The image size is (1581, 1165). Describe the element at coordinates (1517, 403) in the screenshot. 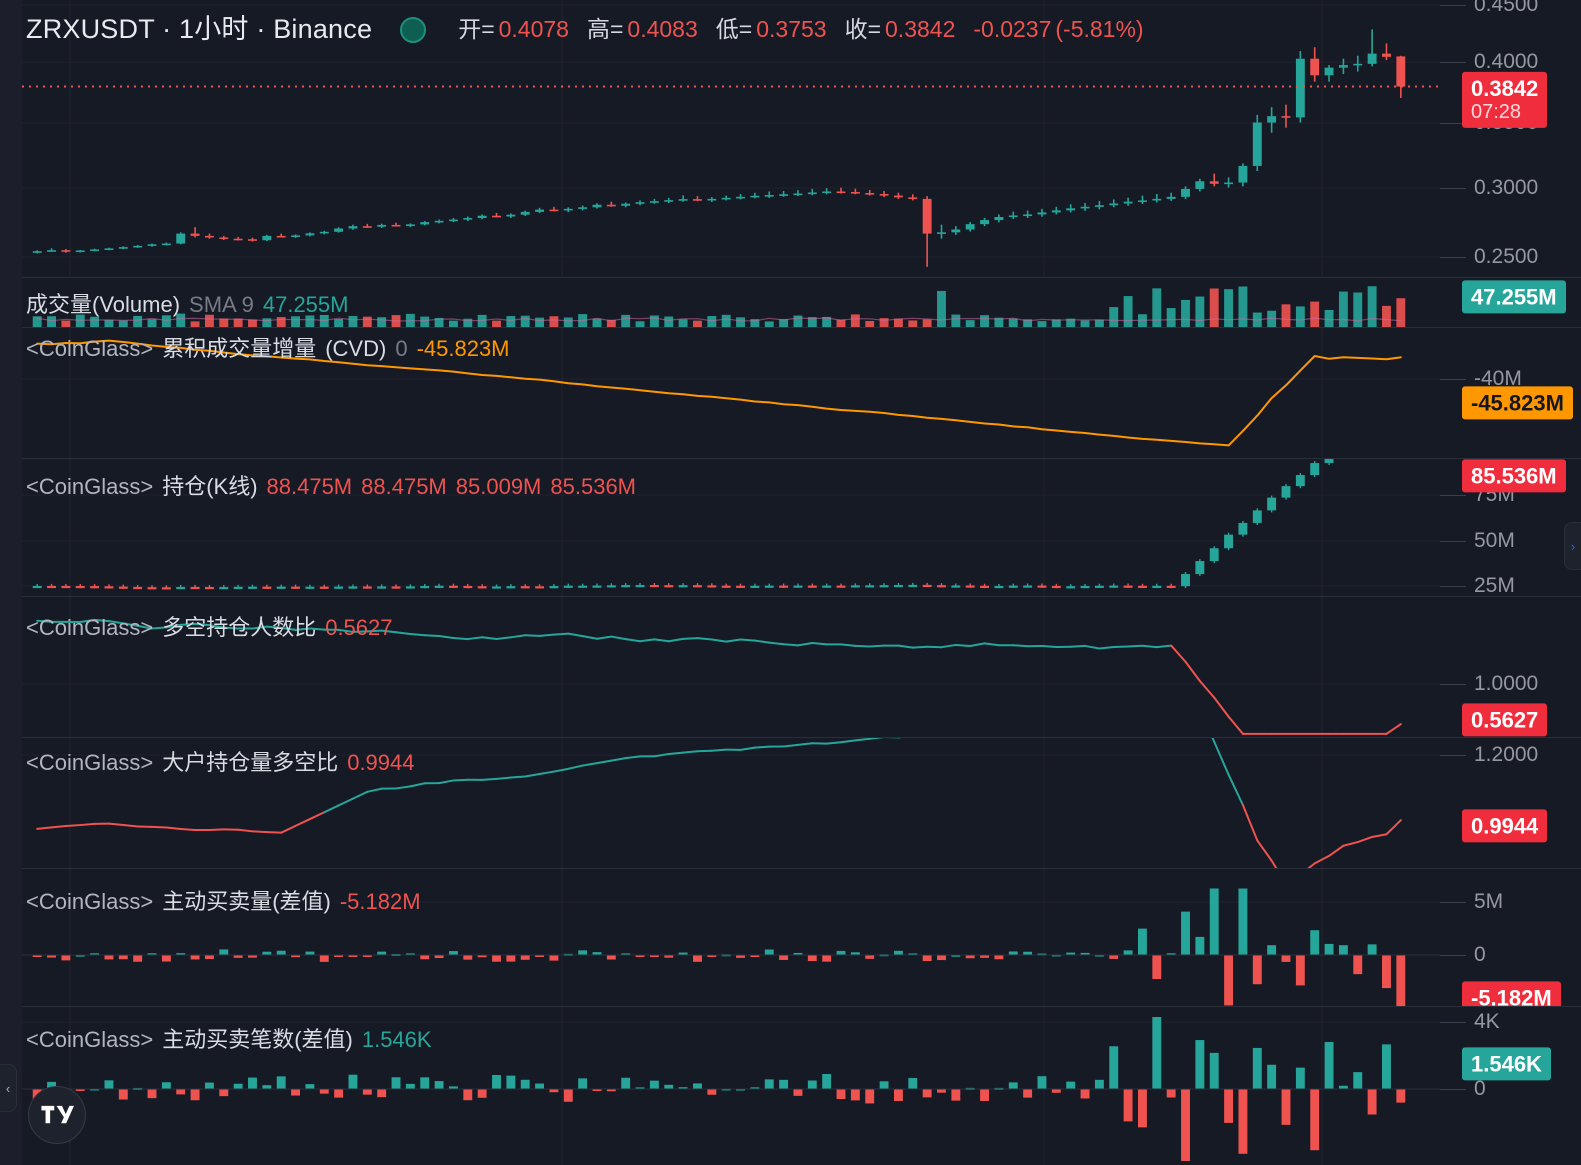

I see `cvd-badge: -45.823M` at that location.